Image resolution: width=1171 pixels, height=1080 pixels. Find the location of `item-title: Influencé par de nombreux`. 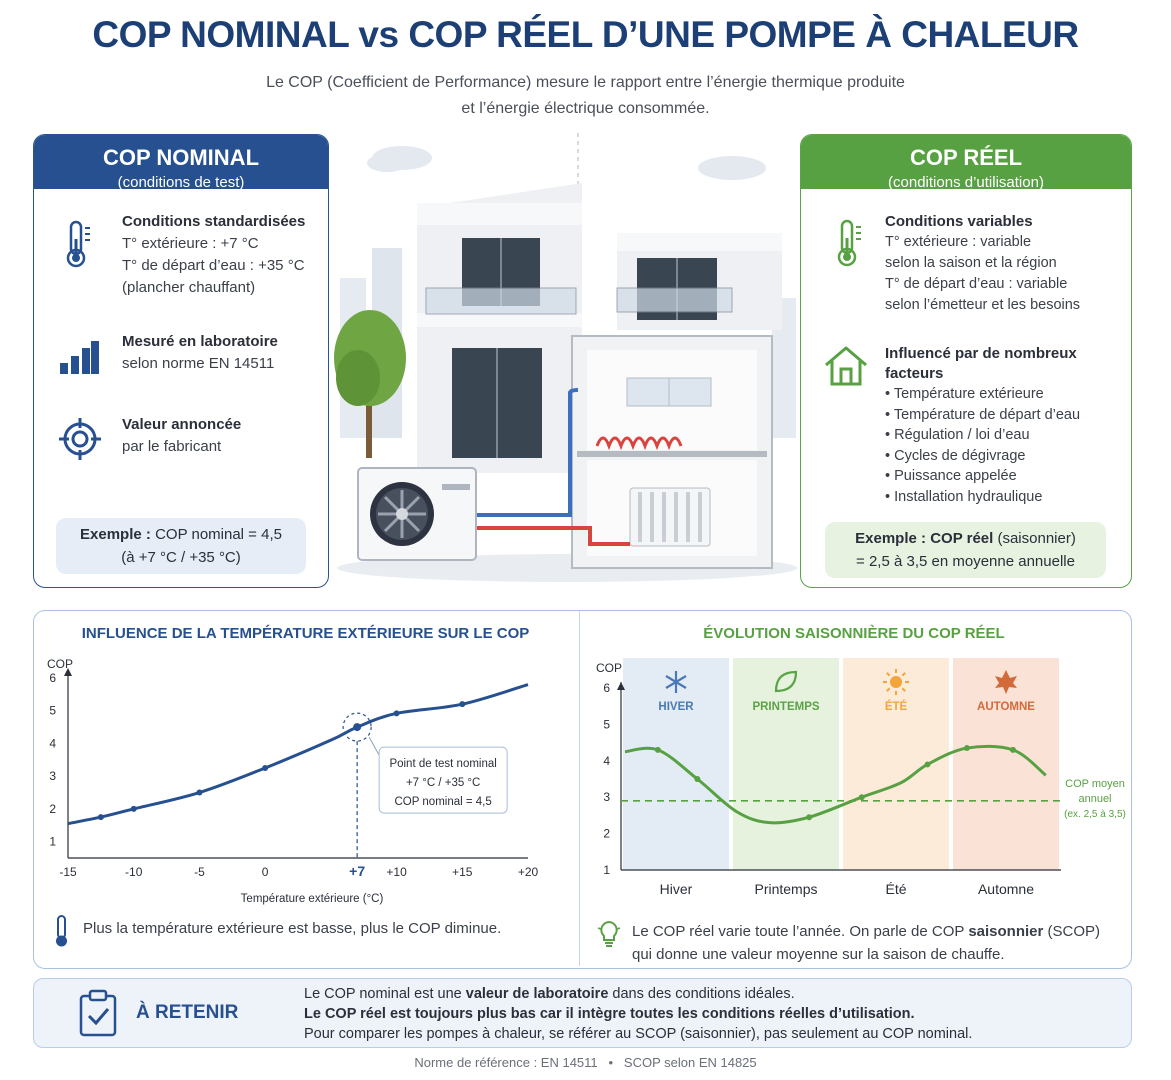

item-title: Influencé par de nombreux is located at coordinates (981, 353).